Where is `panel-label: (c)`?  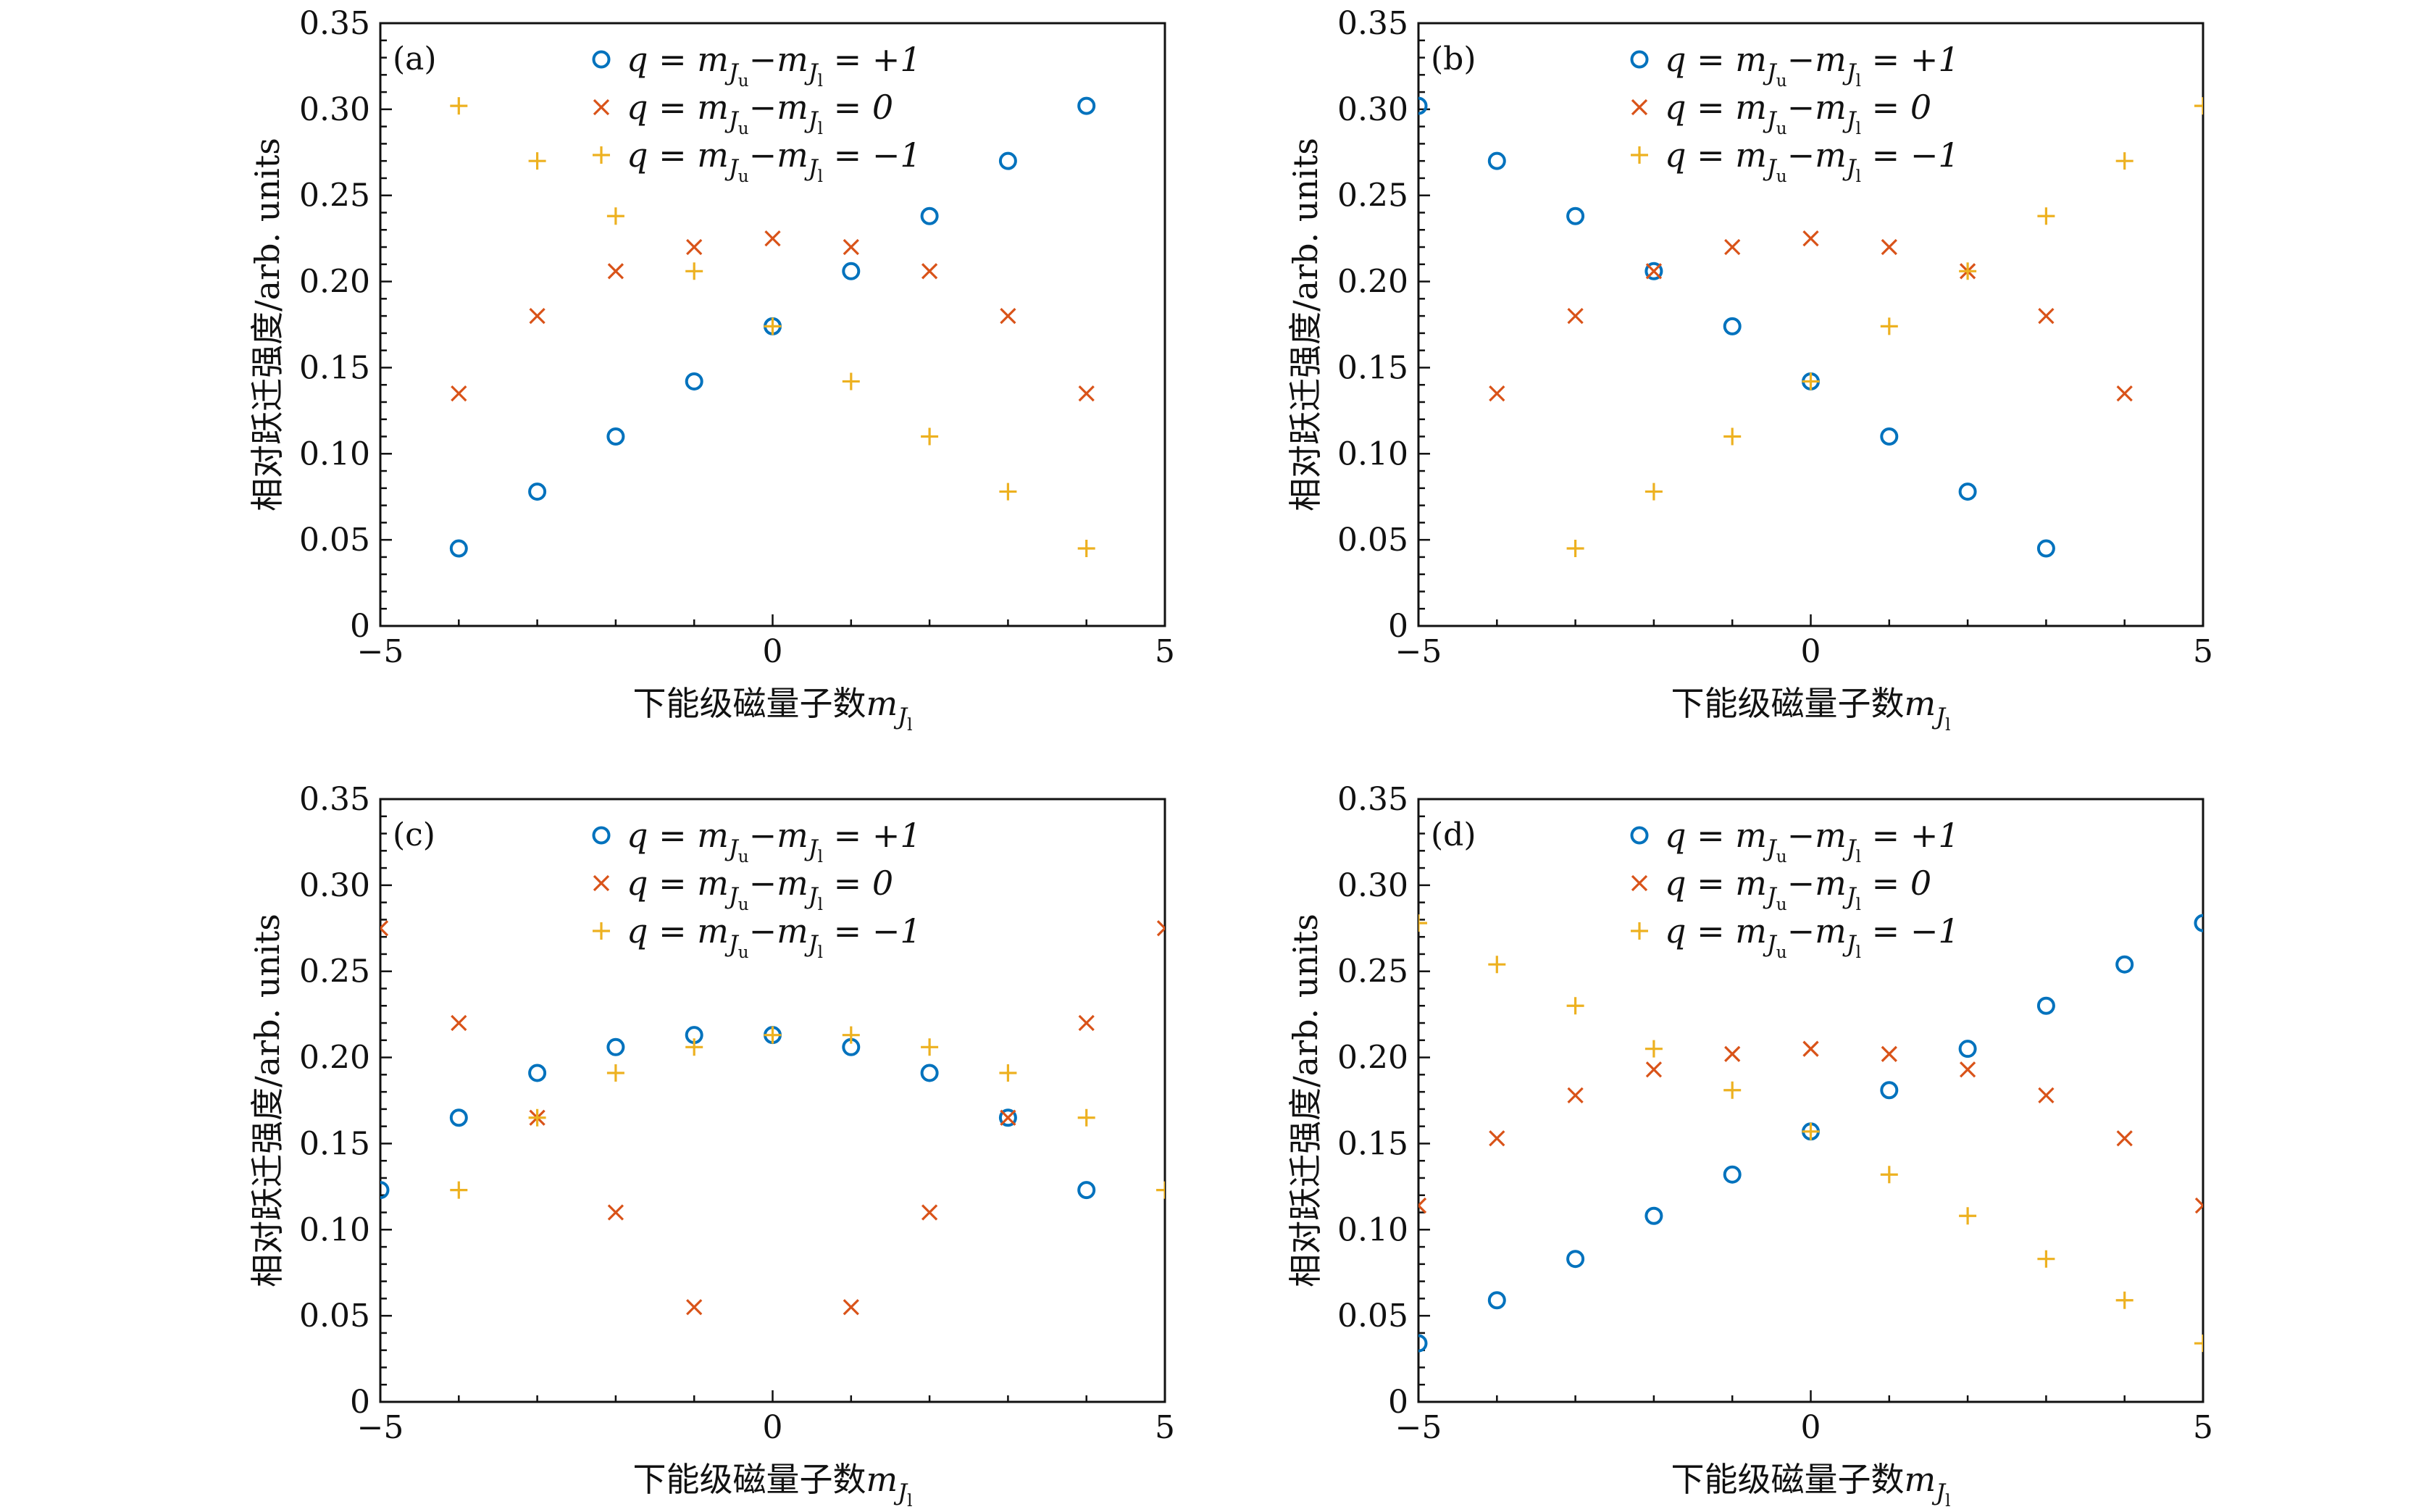
panel-label: (c) is located at coordinates (414, 834).